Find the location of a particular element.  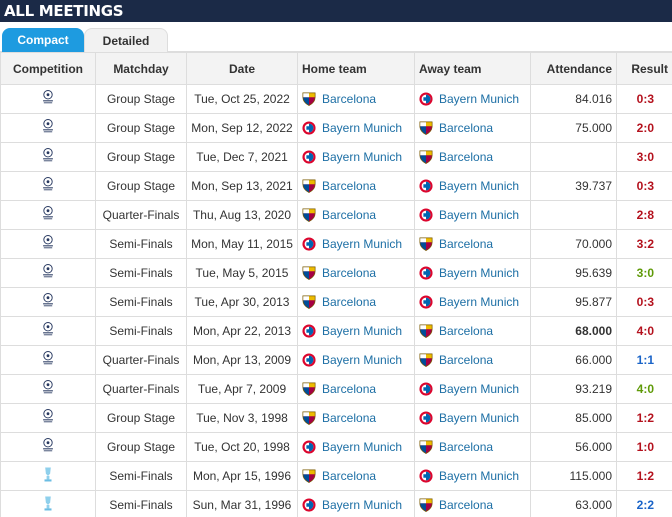

date: Mon, May 11, 2015 is located at coordinates (242, 244).